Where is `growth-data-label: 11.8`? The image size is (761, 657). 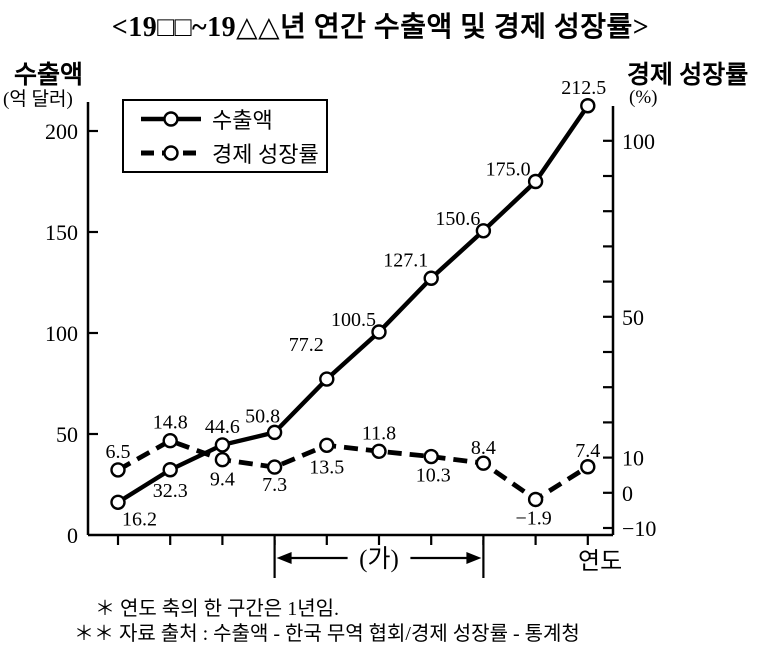
growth-data-label: 11.8 is located at coordinates (379, 433).